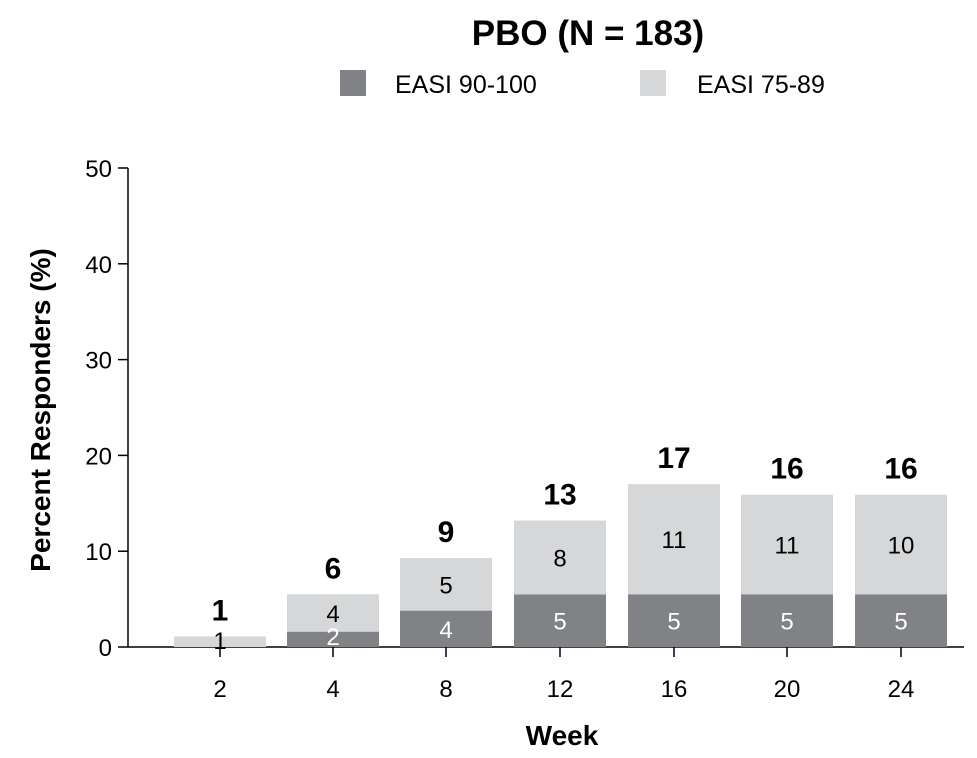 The image size is (977, 758). Describe the element at coordinates (332, 689) in the screenshot. I see `x-tick-label: 4` at that location.